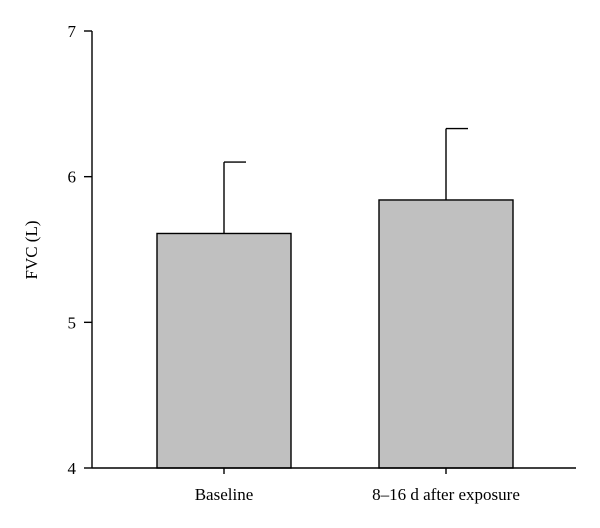  Describe the element at coordinates (446, 494) in the screenshot. I see `x-tick-label-1: 8–16 d after exposure` at that location.